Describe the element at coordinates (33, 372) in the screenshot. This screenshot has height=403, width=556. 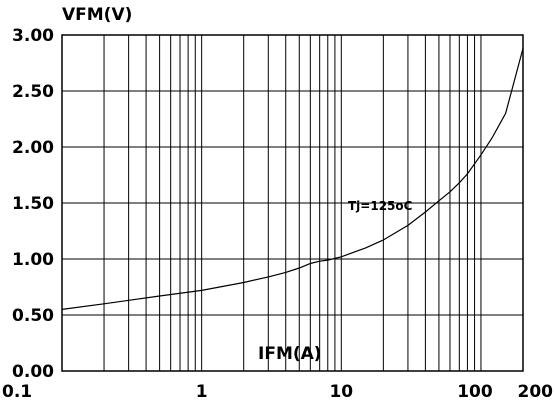
I see `y-tick-label: 0.00` at that location.